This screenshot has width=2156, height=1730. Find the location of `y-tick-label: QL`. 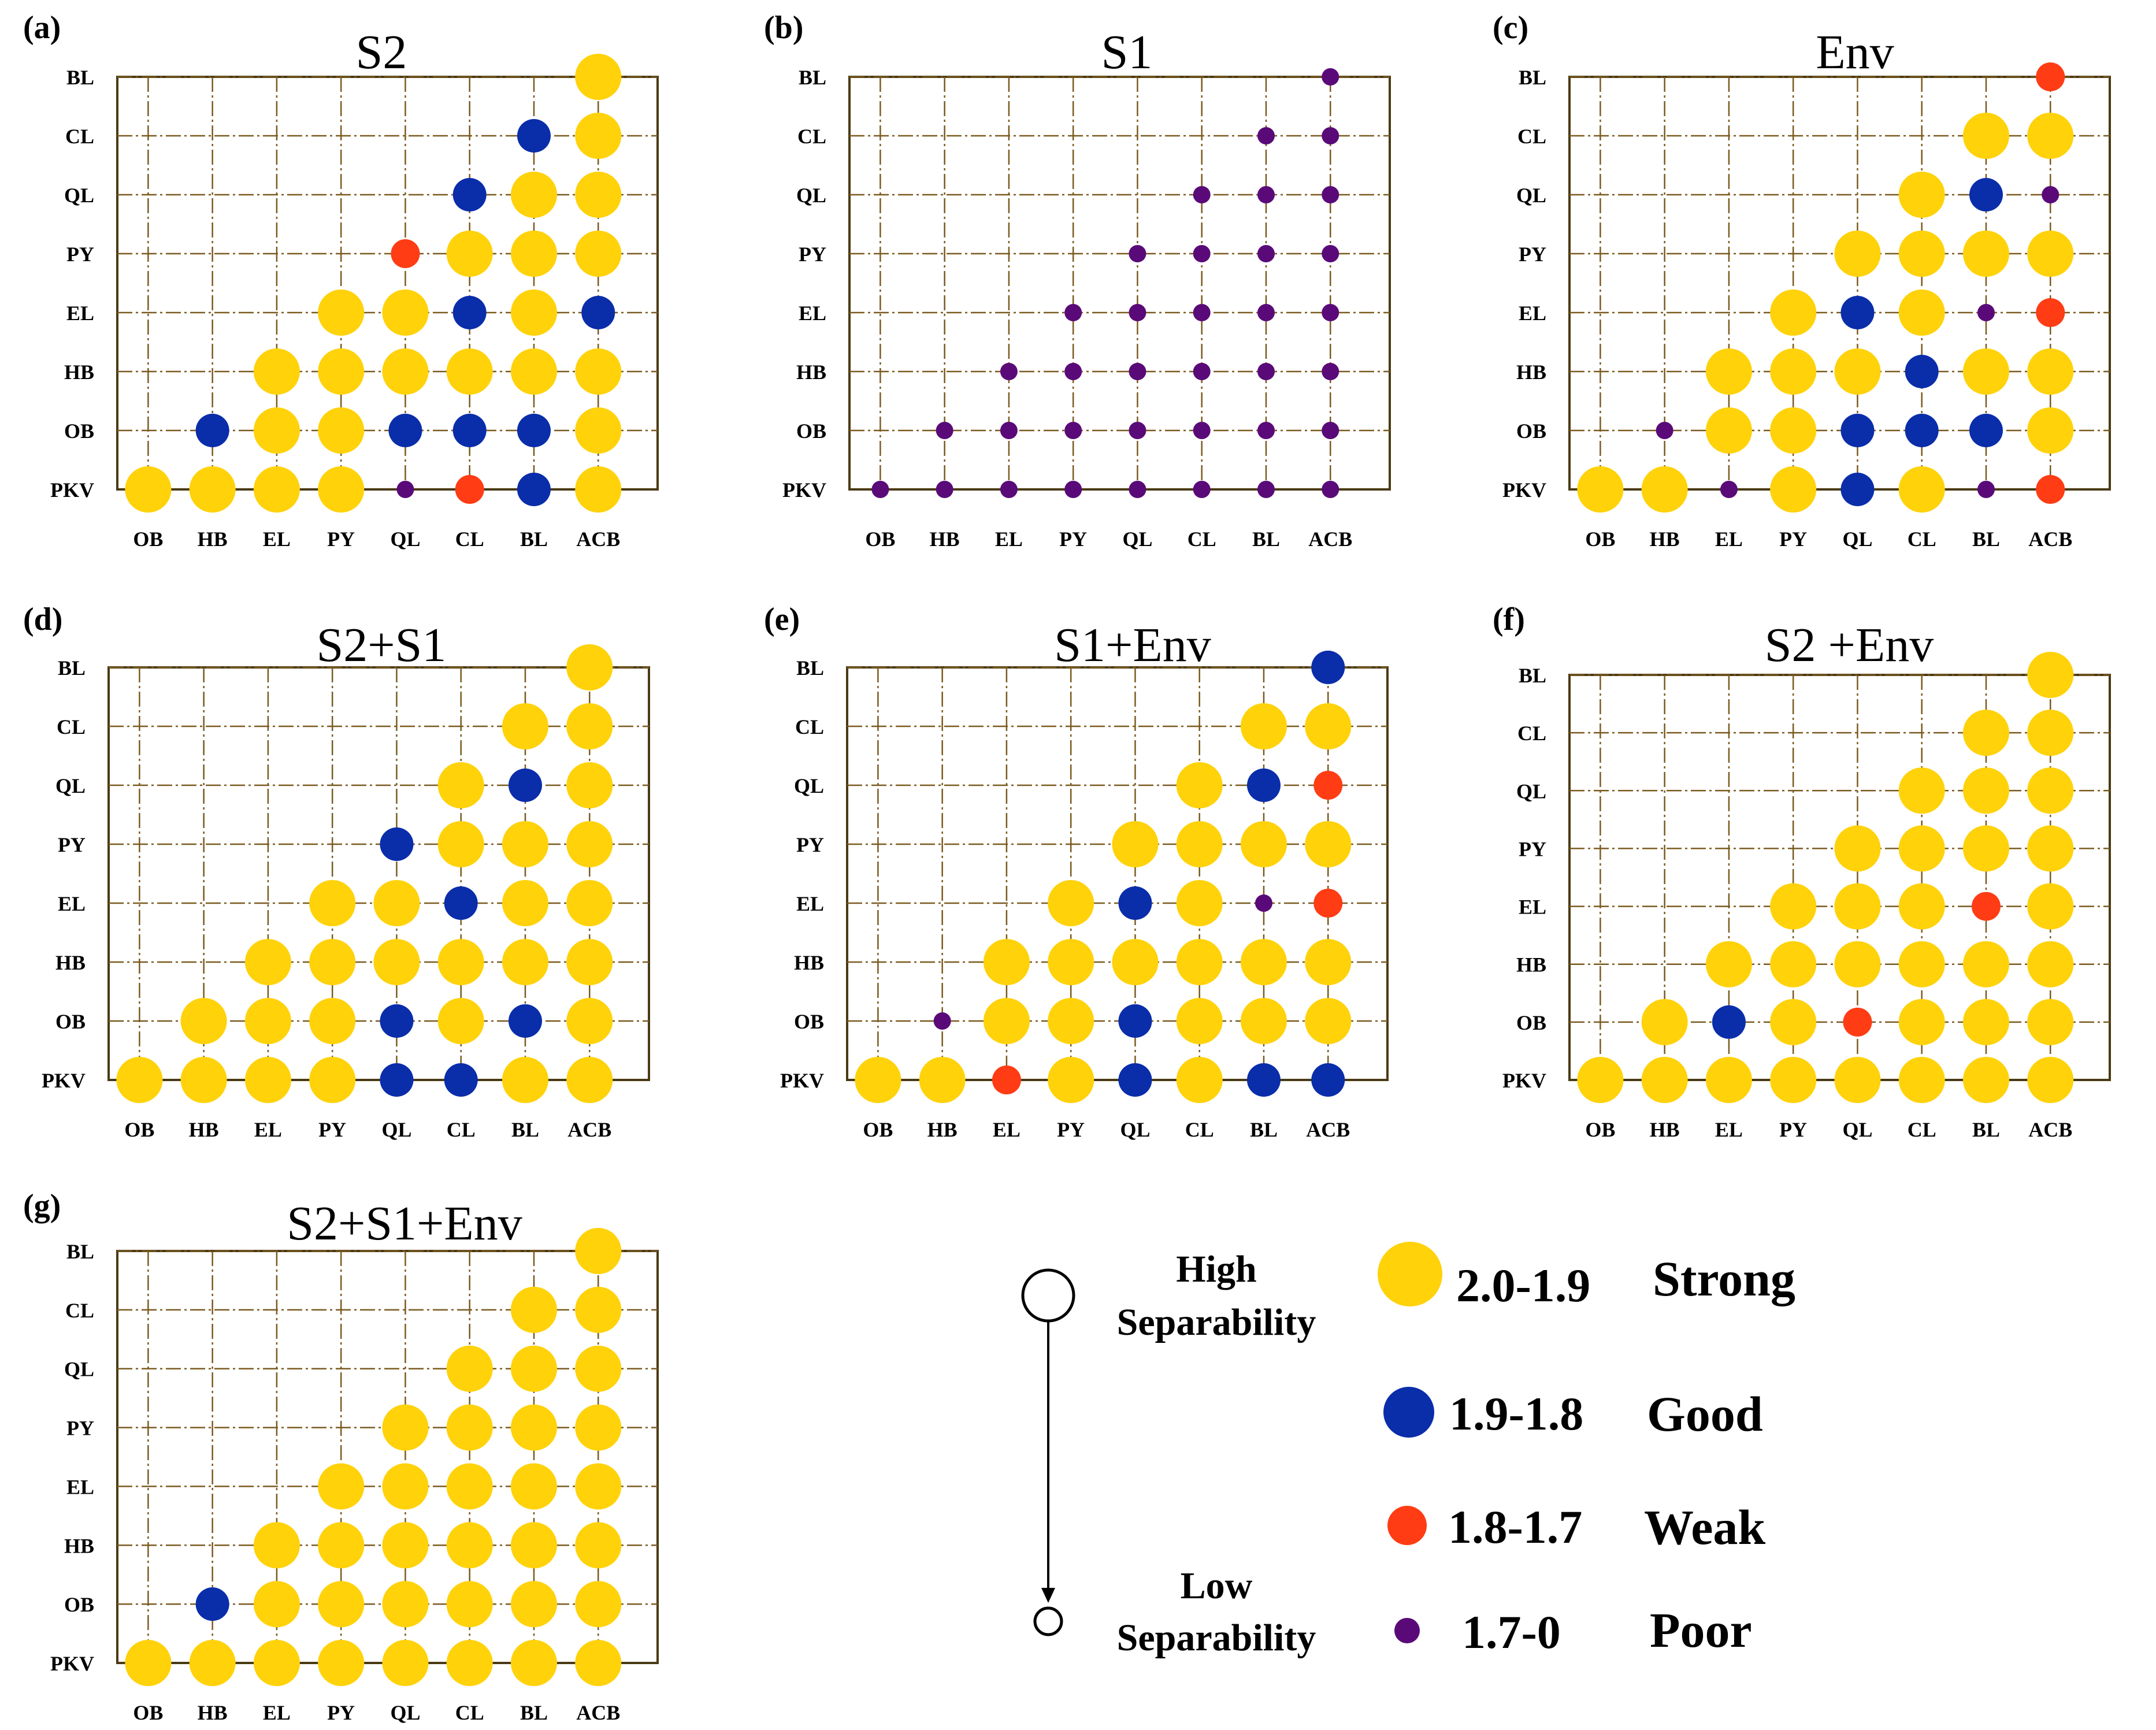

y-tick-label: QL is located at coordinates (79, 1369).